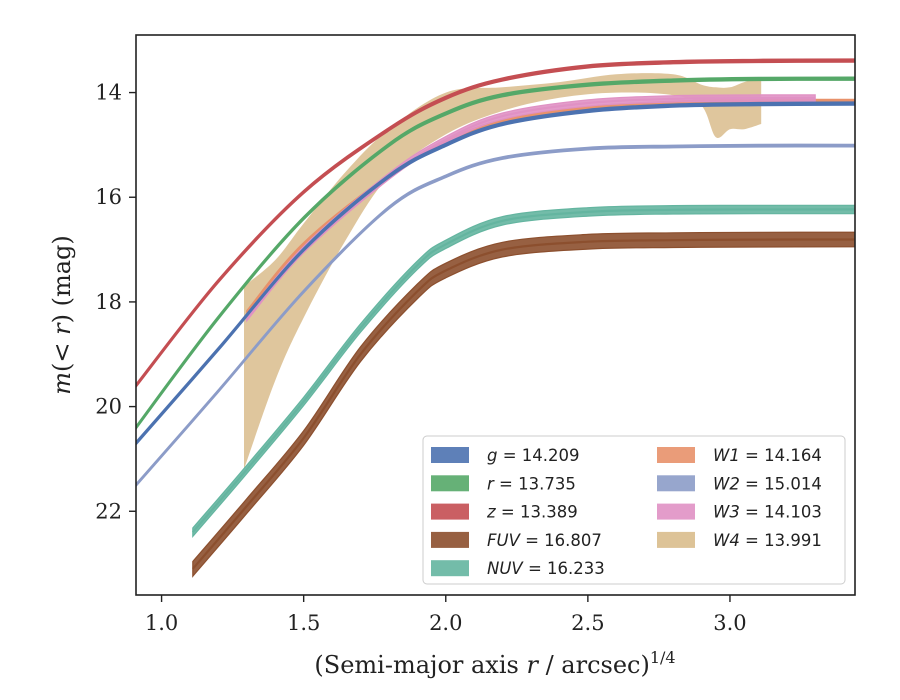 Image resolution: width=900 pixels, height=700 pixels. What do you see at coordinates (531, 483) in the screenshot?
I see `legend-entry-label: r = 13.735` at bounding box center [531, 483].